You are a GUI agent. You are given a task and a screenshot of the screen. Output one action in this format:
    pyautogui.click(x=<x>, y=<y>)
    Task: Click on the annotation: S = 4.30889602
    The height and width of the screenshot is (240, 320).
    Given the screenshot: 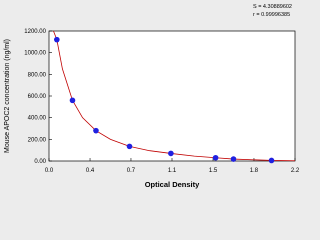 What is the action you would take?
    pyautogui.click(x=272, y=7)
    